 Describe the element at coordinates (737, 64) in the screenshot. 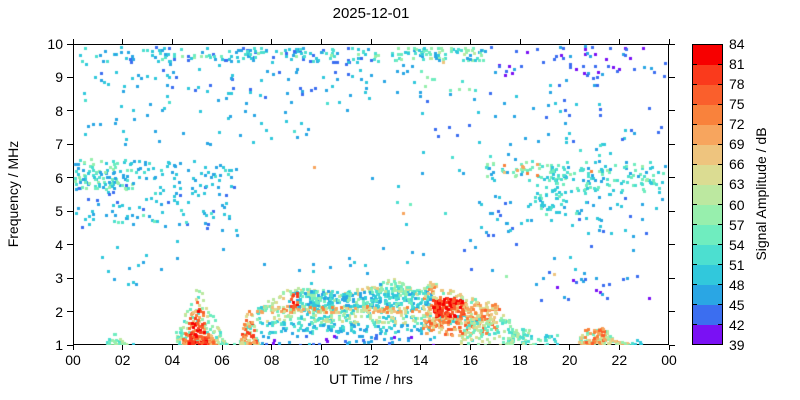

I see `colorbar-tick-label: 81` at that location.